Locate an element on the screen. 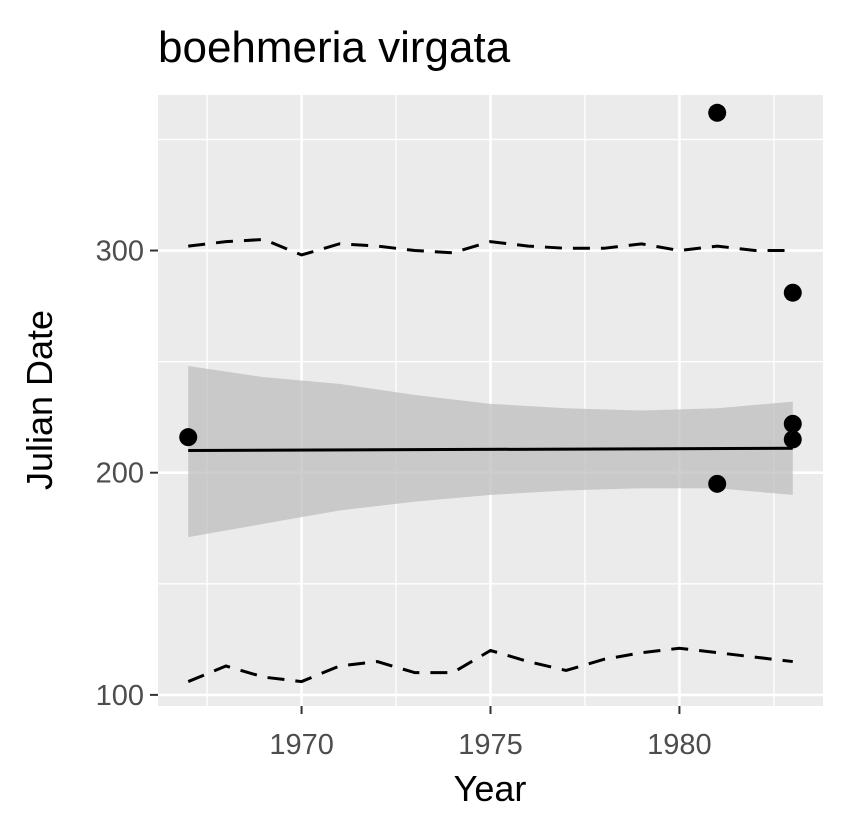 Image resolution: width=846 pixels, height=835 pixels. confidence-band is located at coordinates (490, 452).